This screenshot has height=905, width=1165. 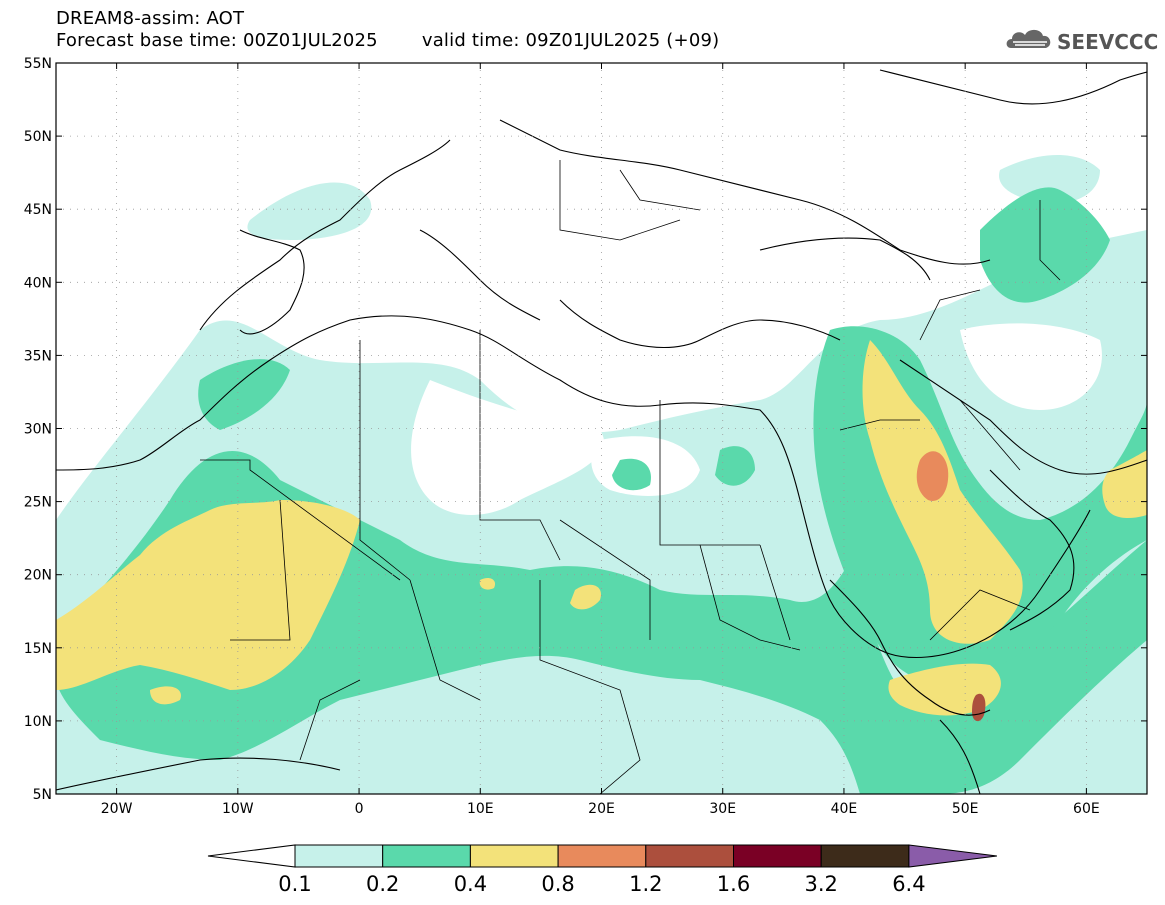 I want to click on lat-tick-label: 30N, so click(x=38, y=430).